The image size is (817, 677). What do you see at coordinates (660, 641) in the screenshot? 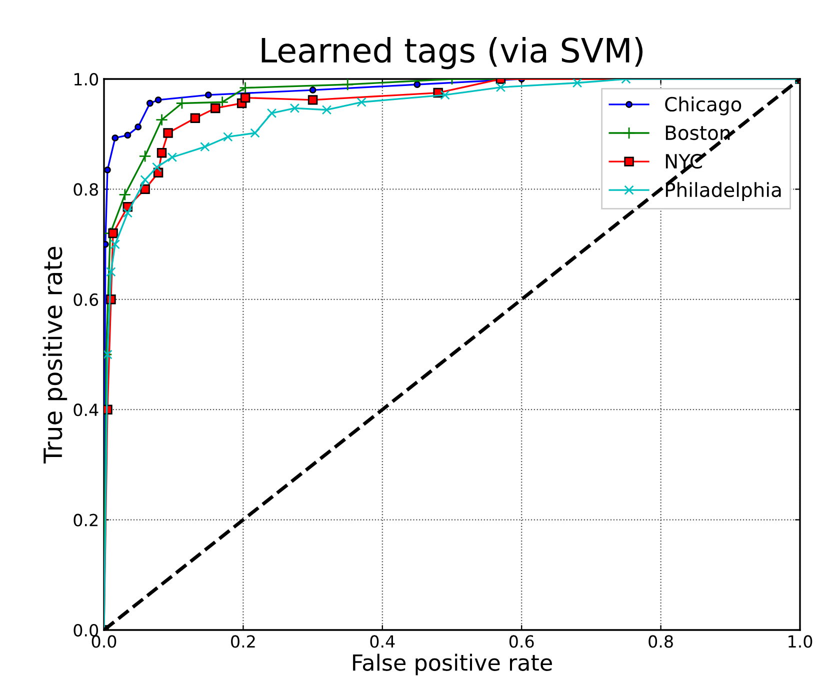
I see `x-tick-label: 0.8` at bounding box center [660, 641].